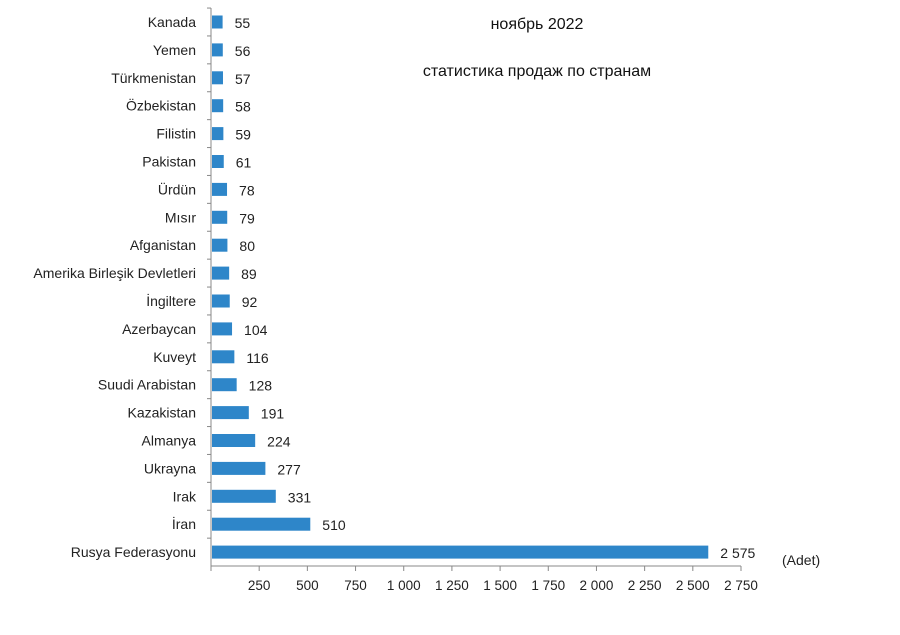 This screenshot has height=635, width=900. Describe the element at coordinates (169, 441) in the screenshot. I see `category-label: Almanya` at that location.